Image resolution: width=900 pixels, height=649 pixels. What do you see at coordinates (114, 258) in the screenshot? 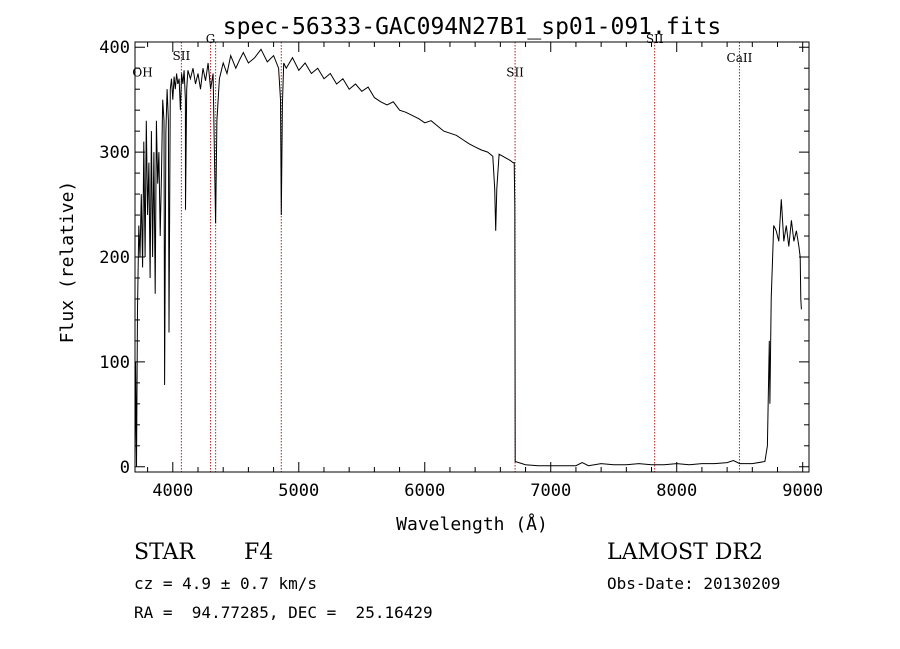
I see `y-tick-label: 200` at bounding box center [114, 258].